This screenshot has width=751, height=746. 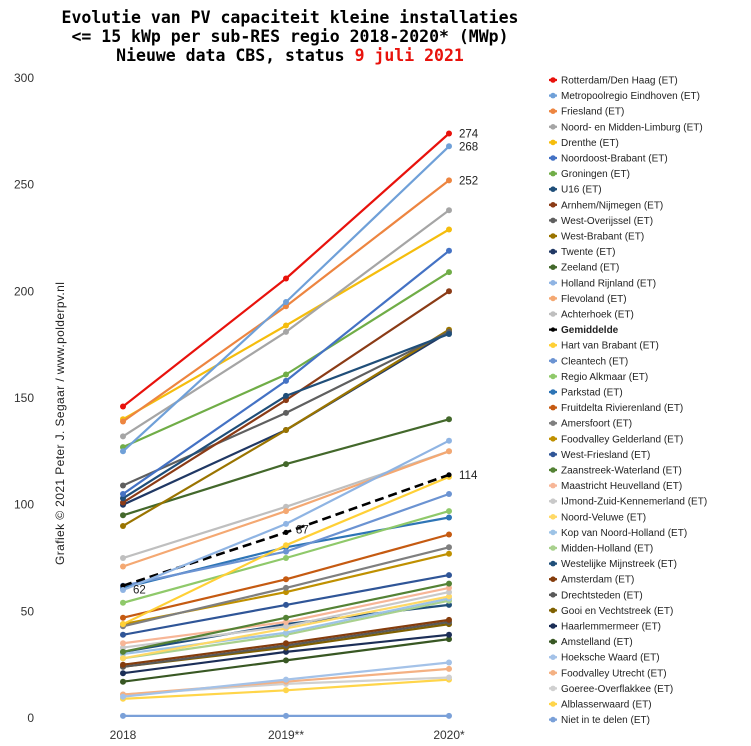 What do you see at coordinates (24, 78) in the screenshot?
I see `y-tick-label: 300` at bounding box center [24, 78].